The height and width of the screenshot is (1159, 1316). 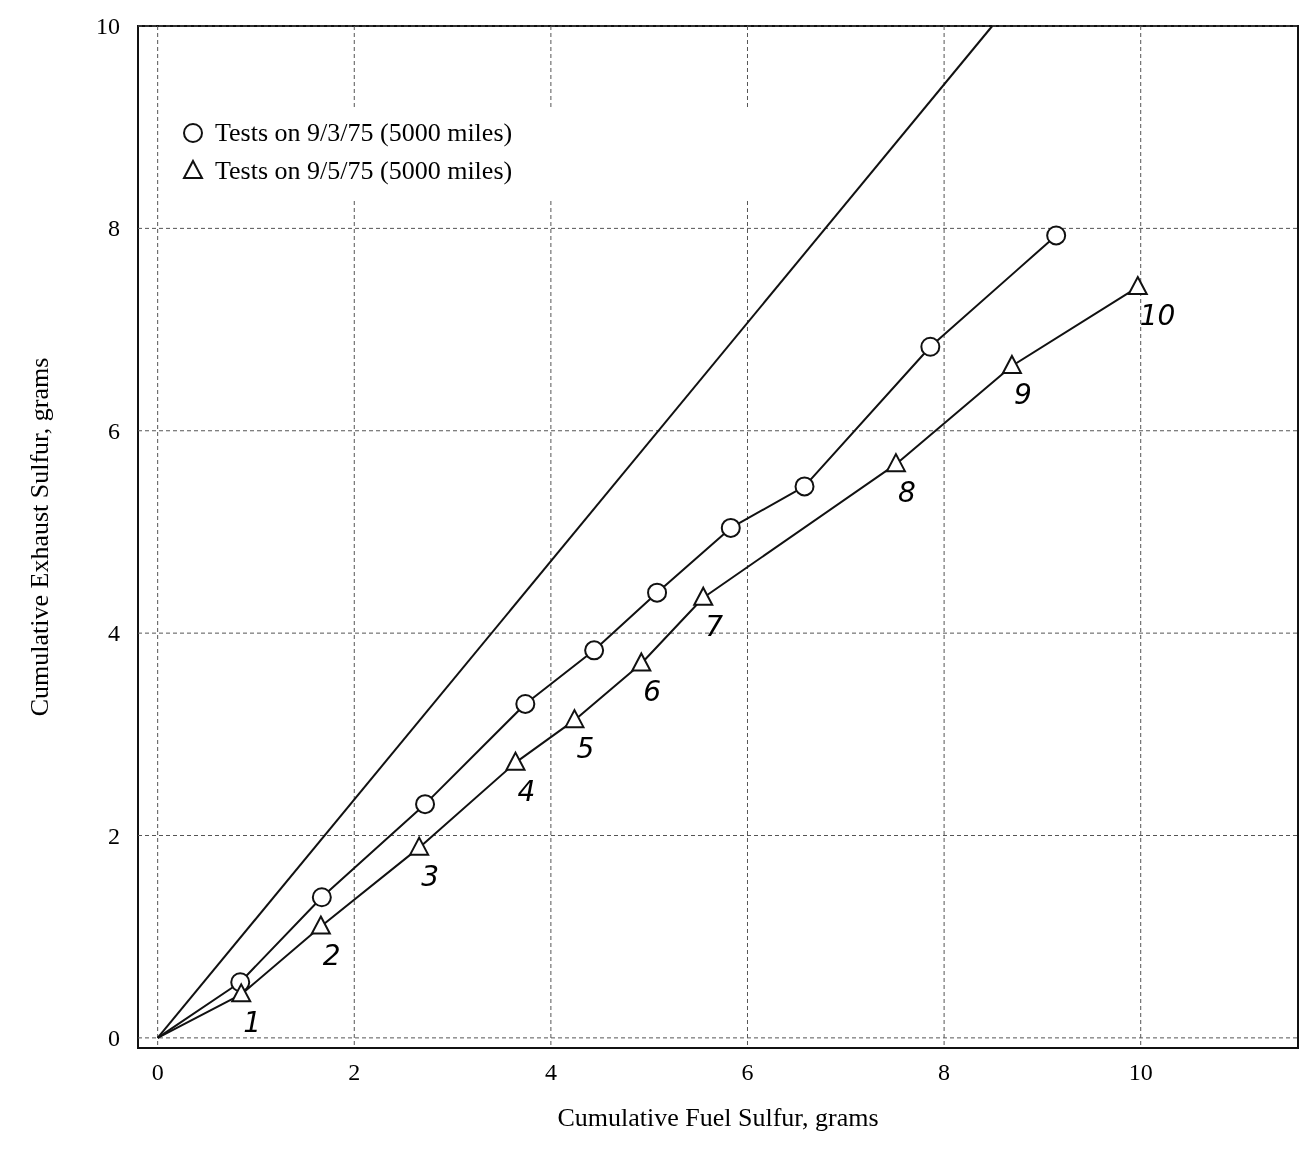 What do you see at coordinates (39, 537) in the screenshot?
I see `y-axis-title: Cumulative Exhaust Sulfur, grams` at bounding box center [39, 537].